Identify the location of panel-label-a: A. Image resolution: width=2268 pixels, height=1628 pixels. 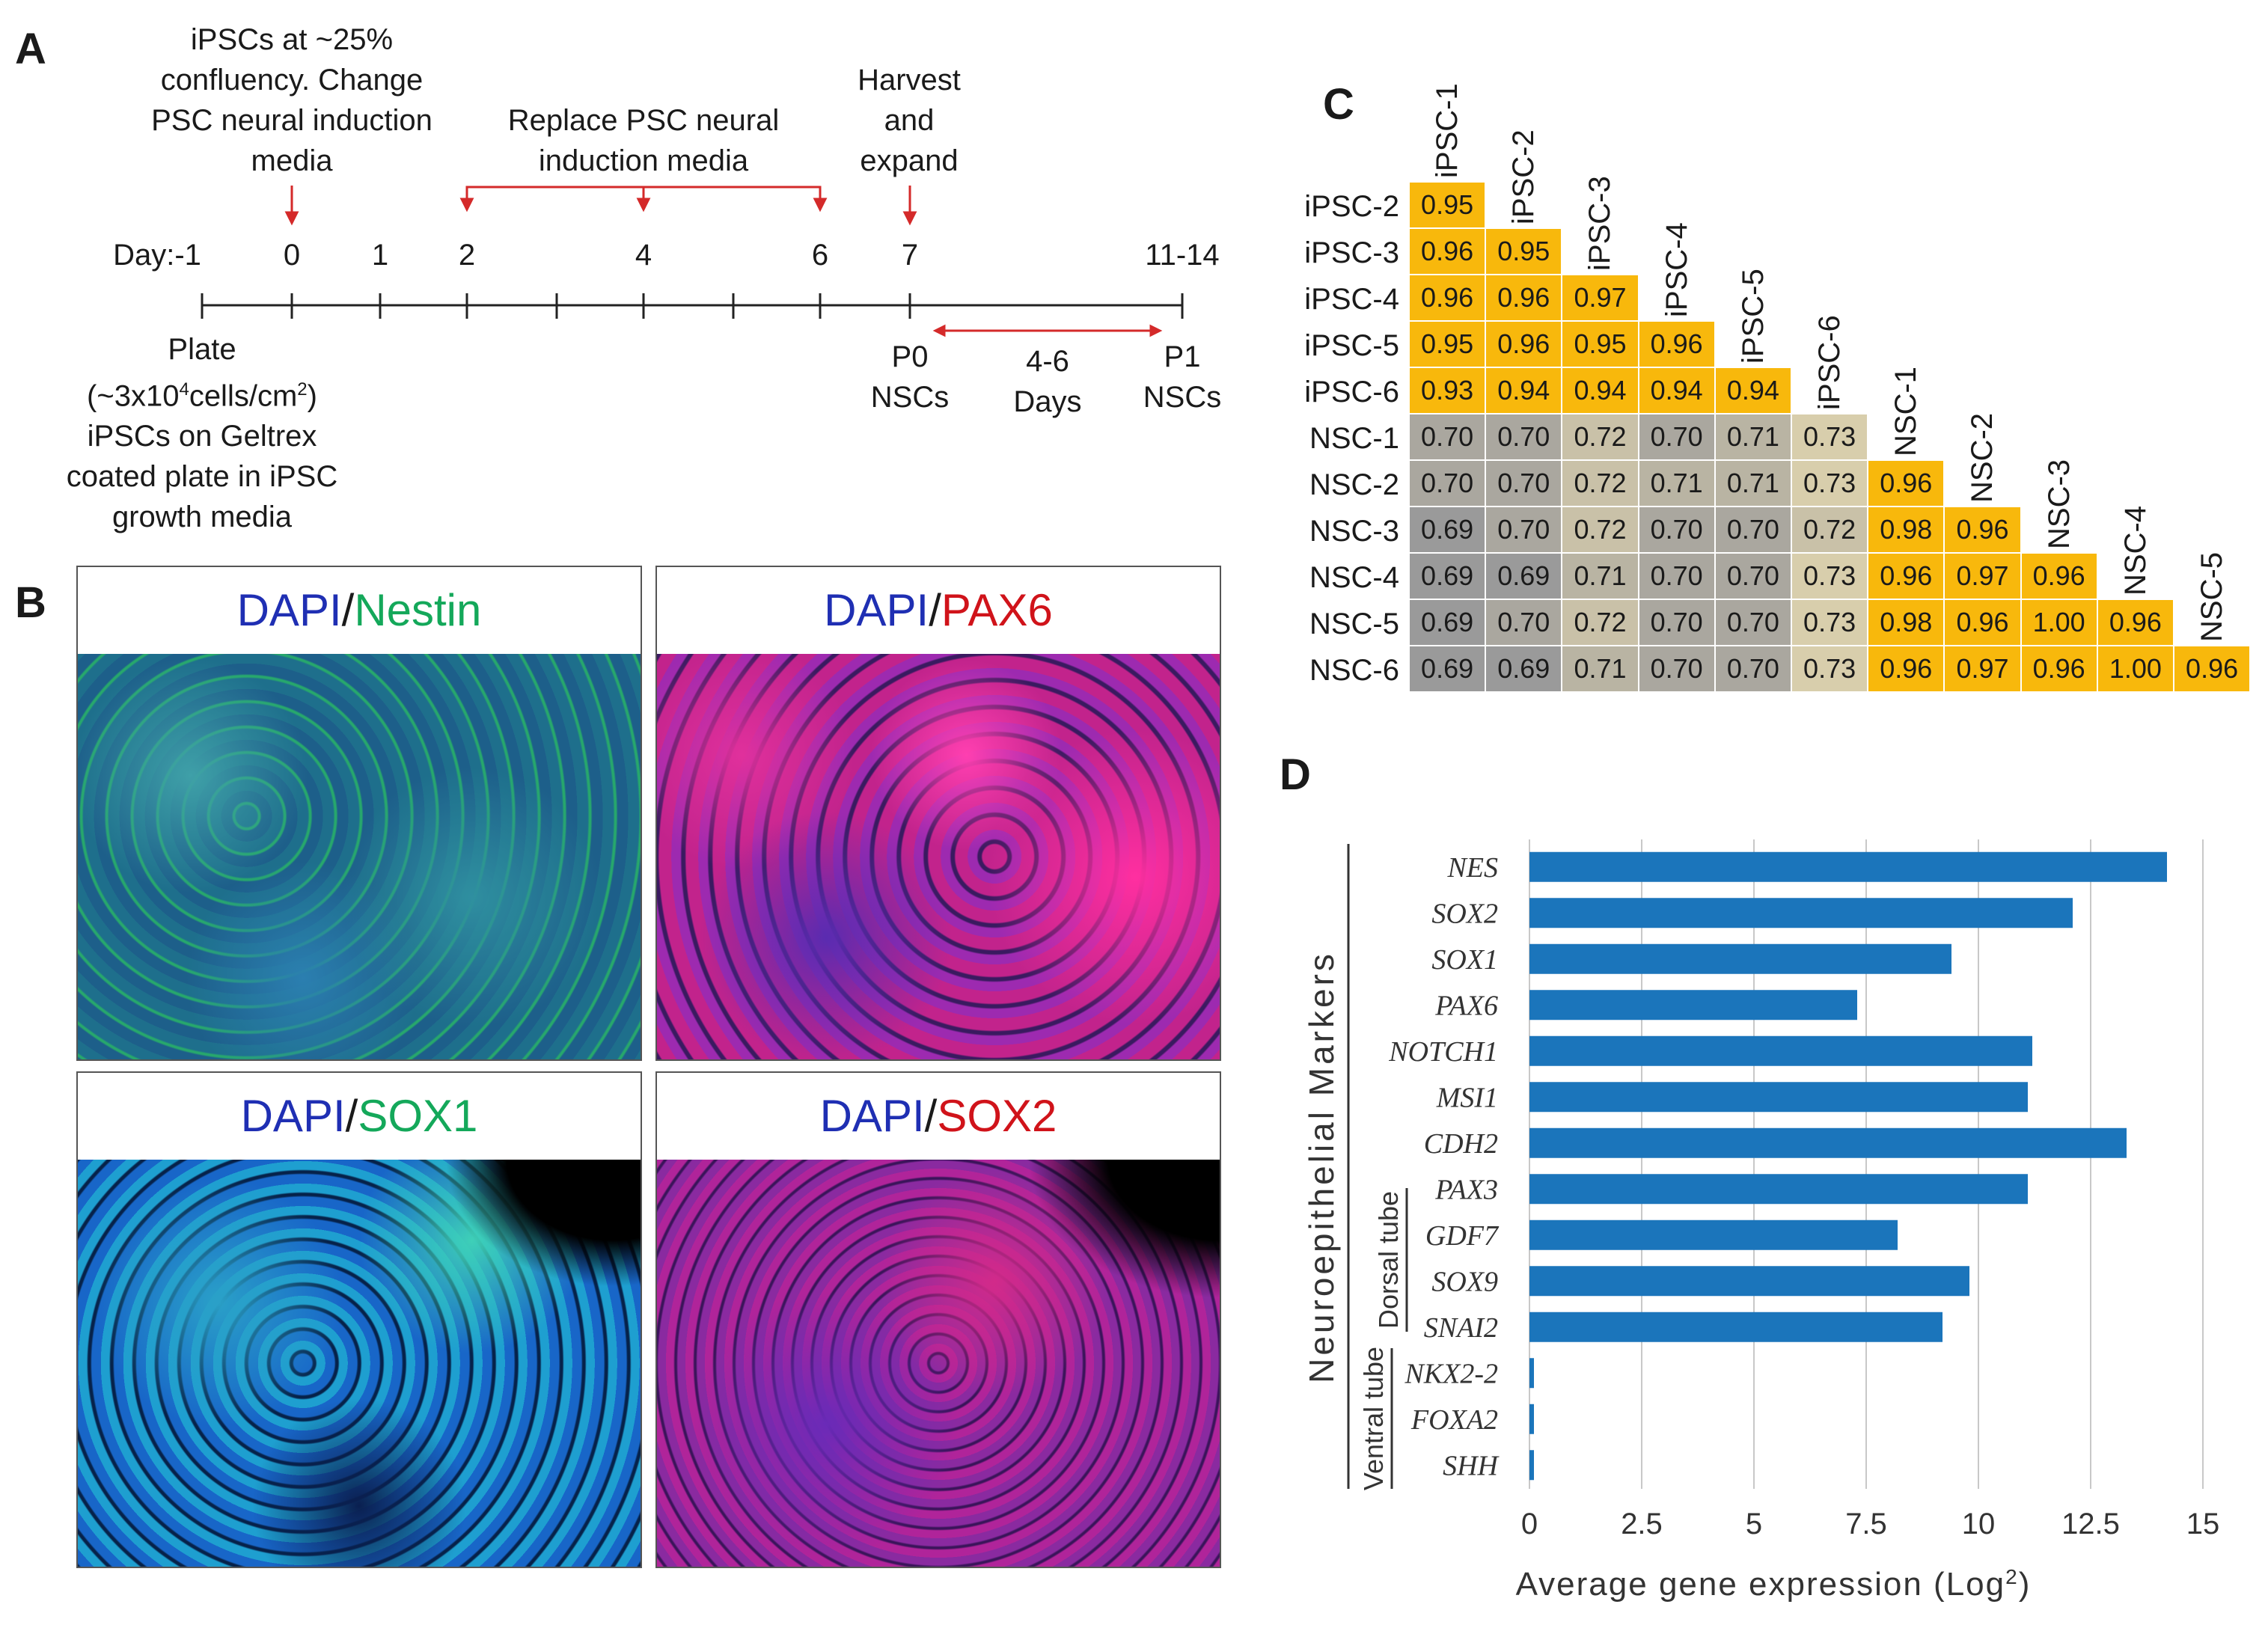
(30, 49).